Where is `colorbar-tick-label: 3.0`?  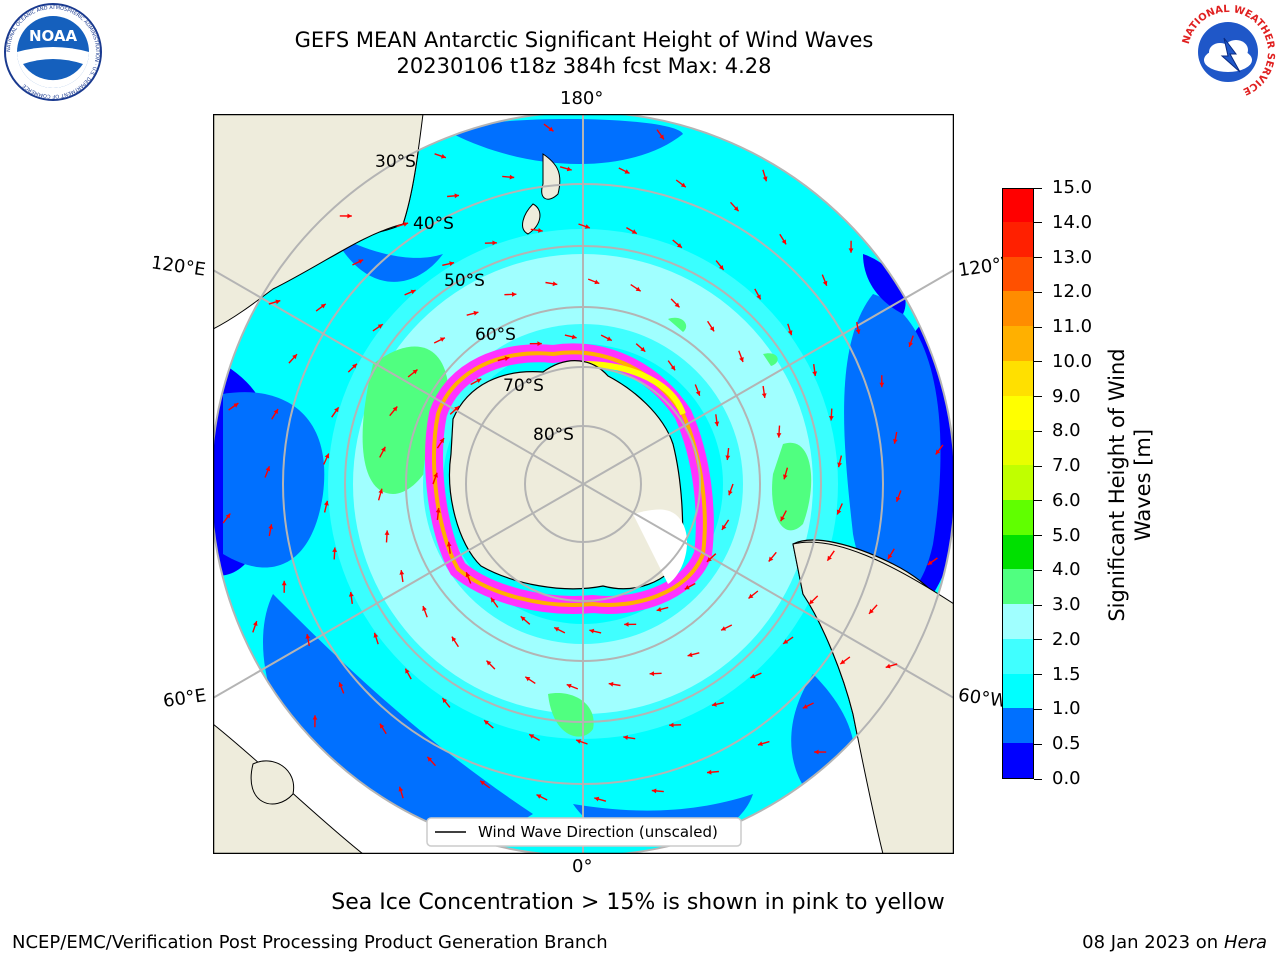 colorbar-tick-label: 3.0 is located at coordinates (1066, 605).